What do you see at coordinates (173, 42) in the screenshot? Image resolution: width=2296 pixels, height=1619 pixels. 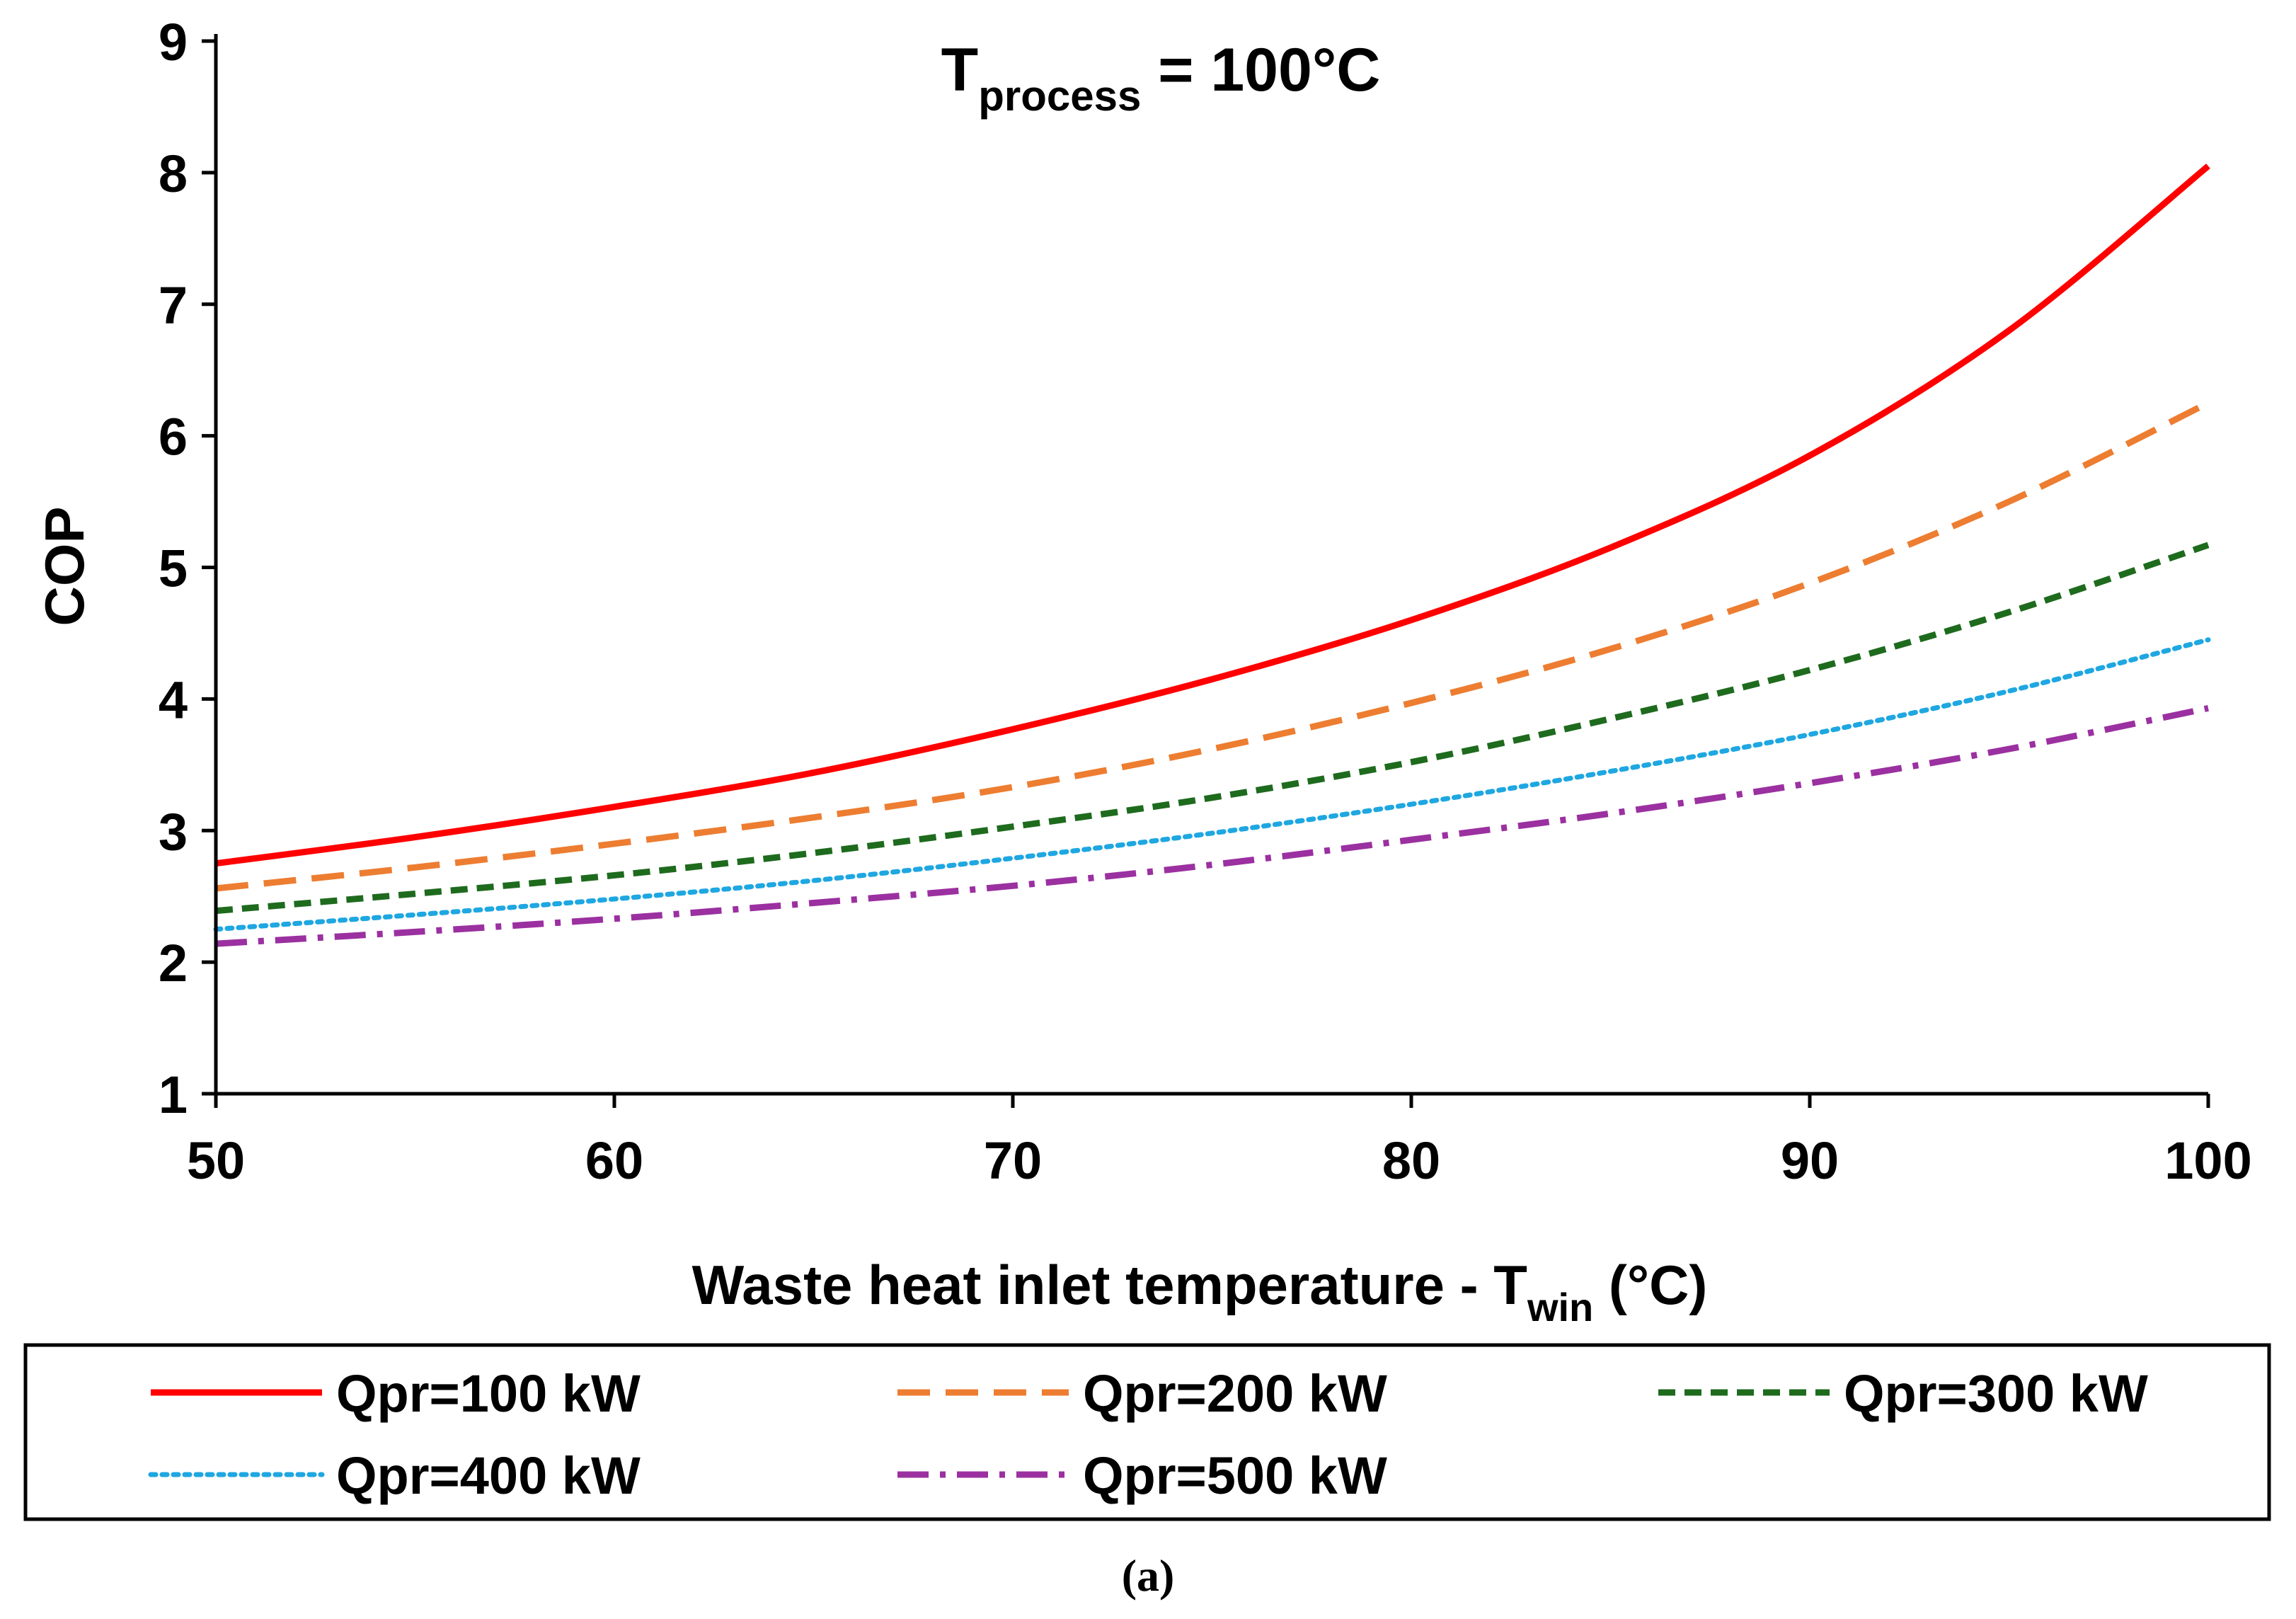 I see `y-tick-label: 9` at bounding box center [173, 42].